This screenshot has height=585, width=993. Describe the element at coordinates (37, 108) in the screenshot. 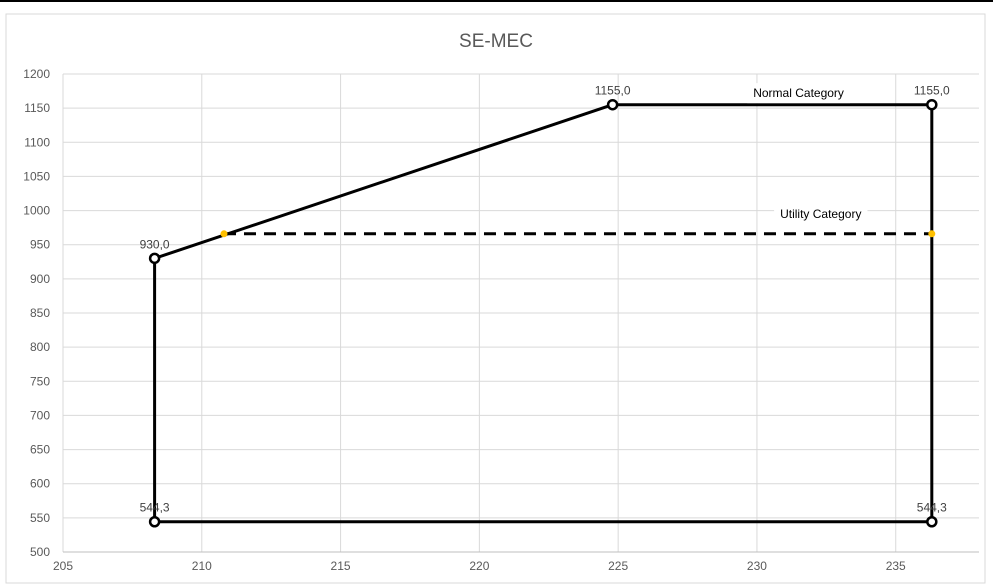

I see `y-tick-label: 1150` at that location.